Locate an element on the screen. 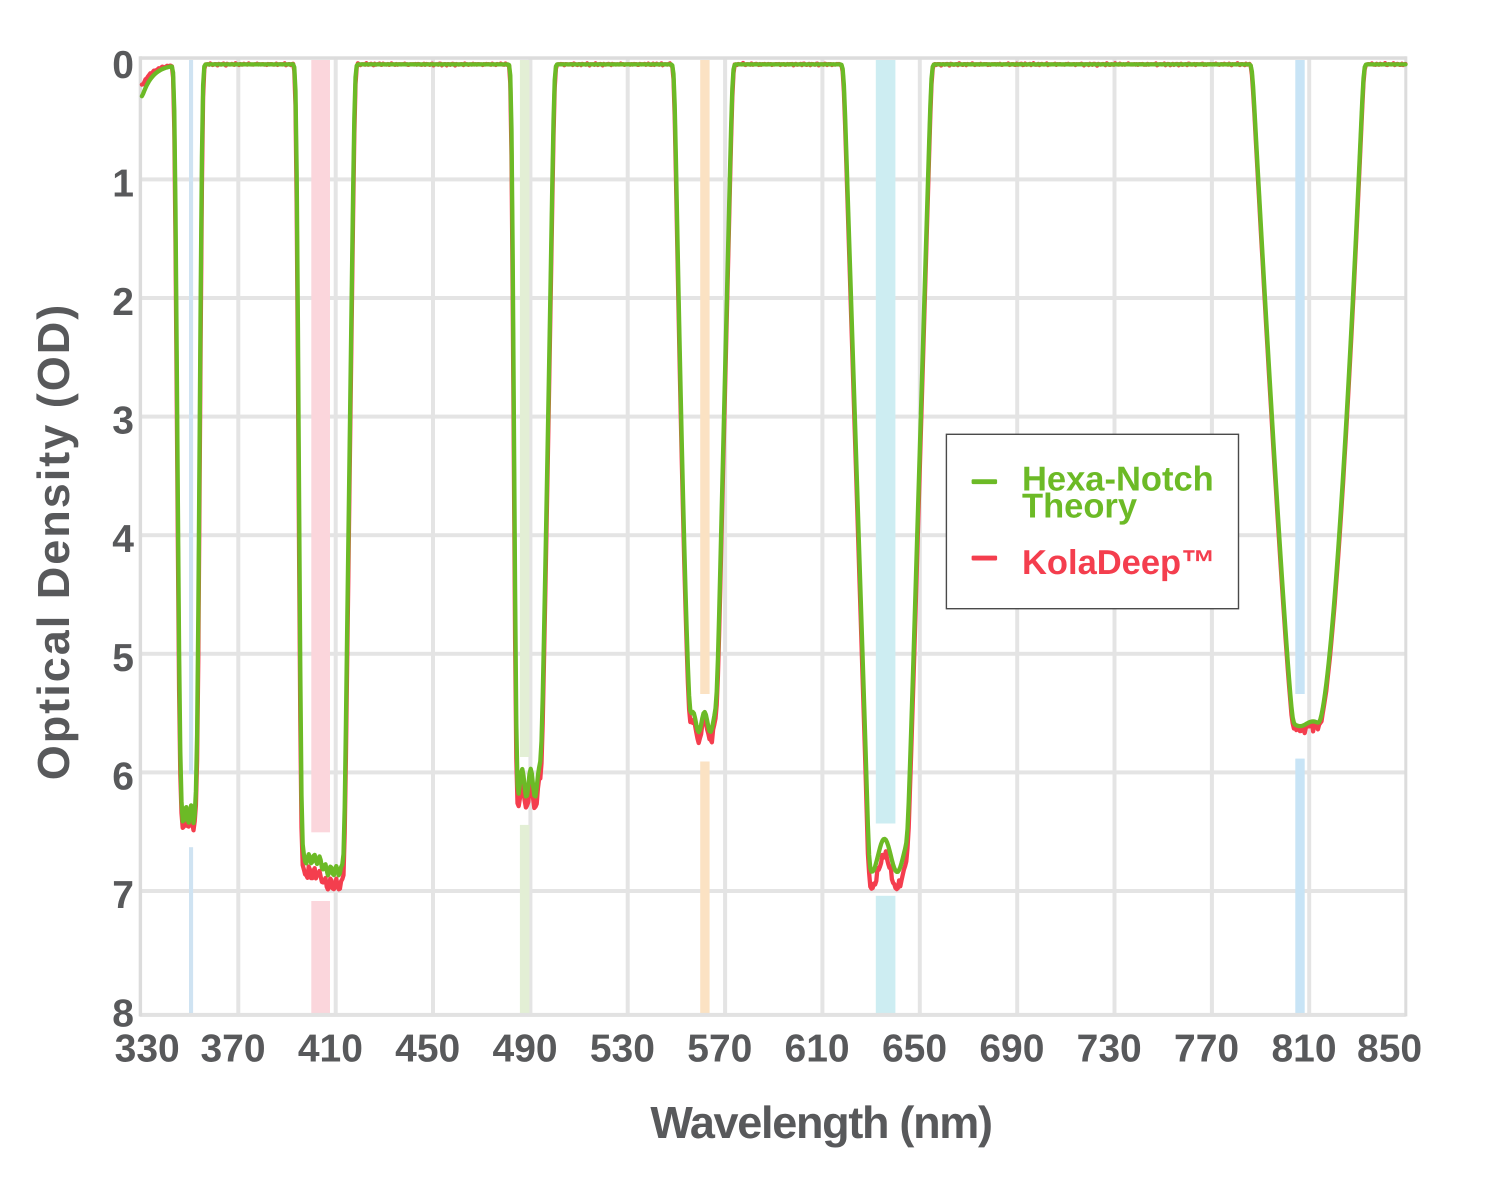 The height and width of the screenshot is (1183, 1501). svg-text: Theory is located at coordinates (1079, 507).